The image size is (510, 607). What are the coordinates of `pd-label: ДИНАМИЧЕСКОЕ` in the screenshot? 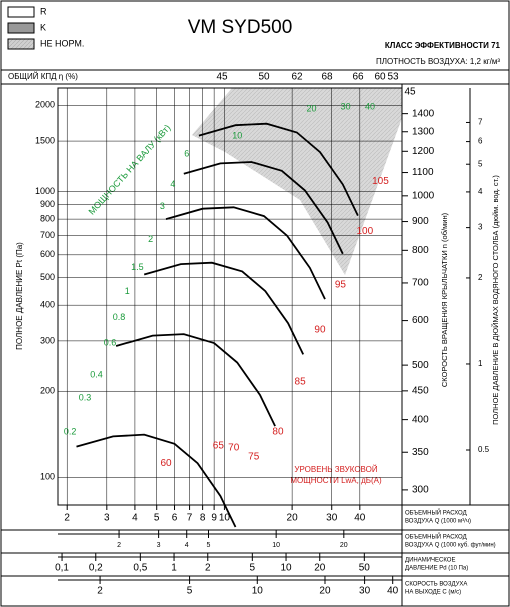 It's located at (430, 561).